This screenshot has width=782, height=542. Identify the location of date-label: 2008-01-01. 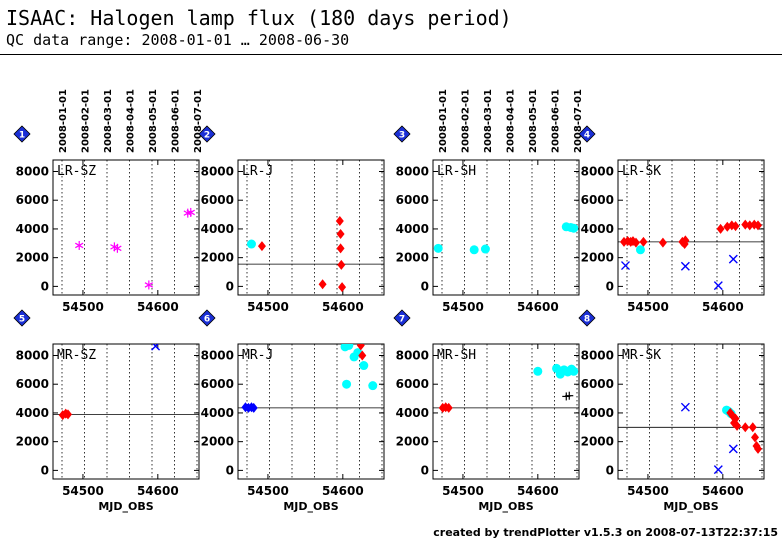
(63, 121).